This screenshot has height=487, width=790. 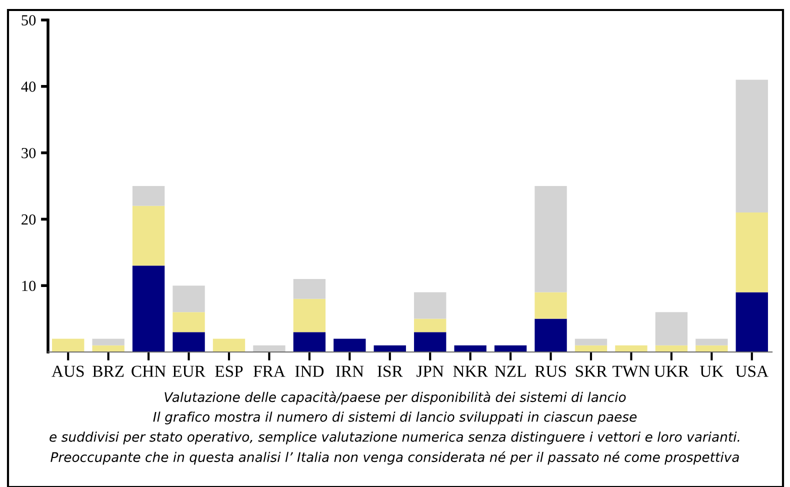 I want to click on x-tick-label: SKR, so click(x=592, y=371).